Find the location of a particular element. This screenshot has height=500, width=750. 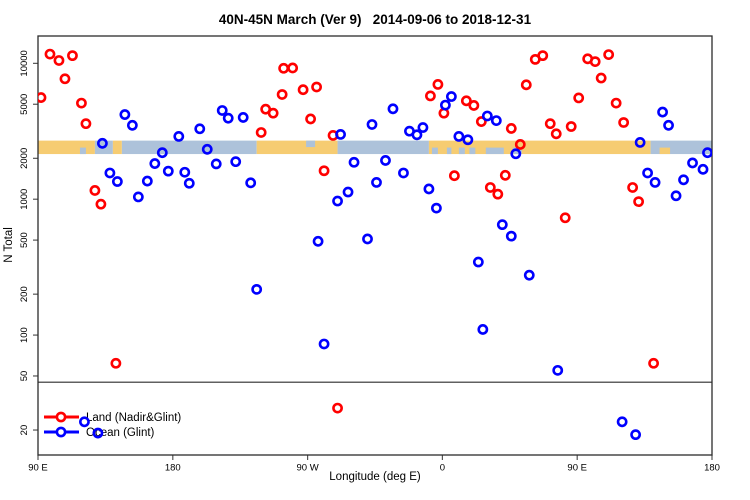

x-tick-label: 0 is located at coordinates (442, 468).